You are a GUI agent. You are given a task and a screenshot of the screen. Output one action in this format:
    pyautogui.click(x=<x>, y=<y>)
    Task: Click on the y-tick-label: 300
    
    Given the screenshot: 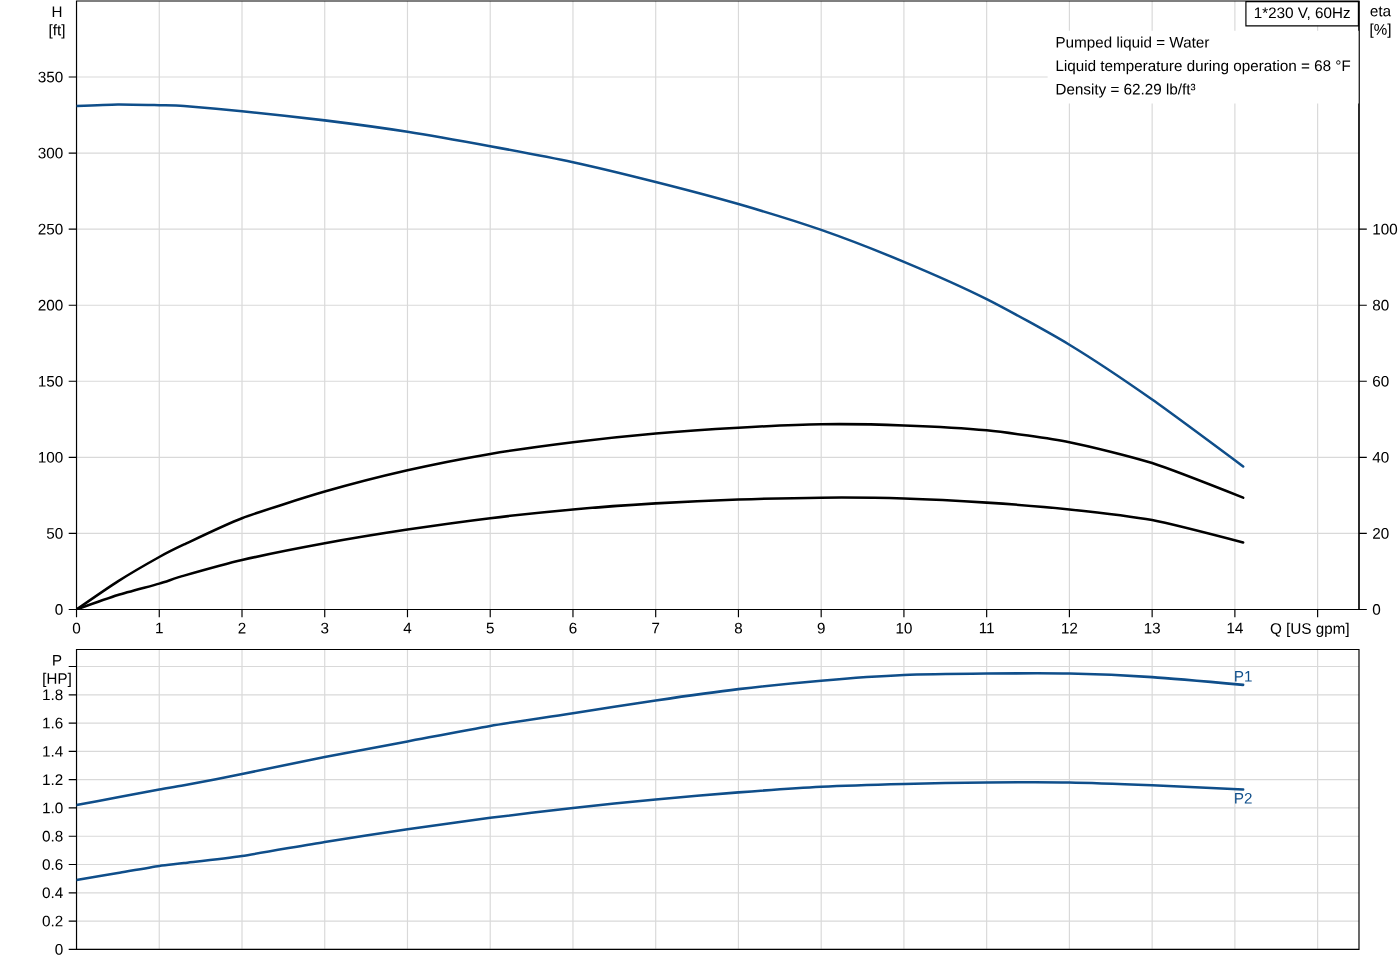 What is the action you would take?
    pyautogui.click(x=50, y=153)
    